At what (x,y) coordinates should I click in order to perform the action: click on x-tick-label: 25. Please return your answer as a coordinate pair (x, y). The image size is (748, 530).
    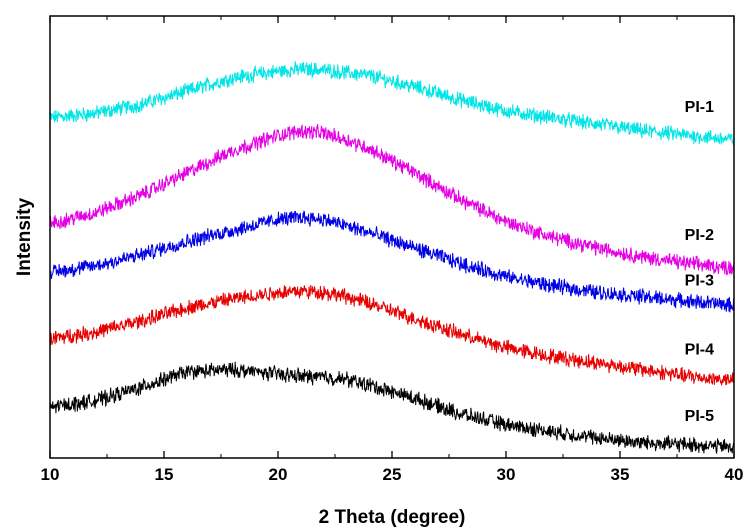
    Looking at the image, I should click on (392, 474).